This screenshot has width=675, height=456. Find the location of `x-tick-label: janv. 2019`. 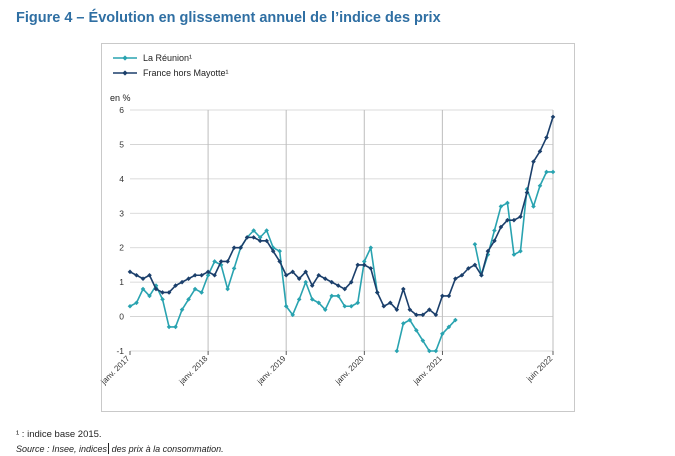

x-tick-label: janv. 2019 is located at coordinates (271, 370).